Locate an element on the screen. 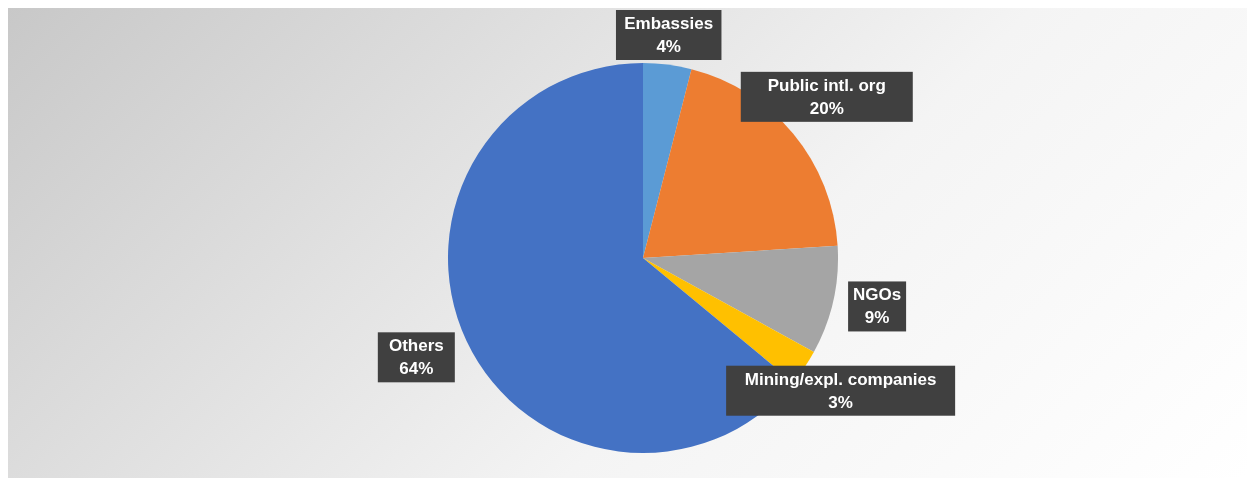 This screenshot has width=1255, height=489. data-label: 20% is located at coordinates (826, 108).